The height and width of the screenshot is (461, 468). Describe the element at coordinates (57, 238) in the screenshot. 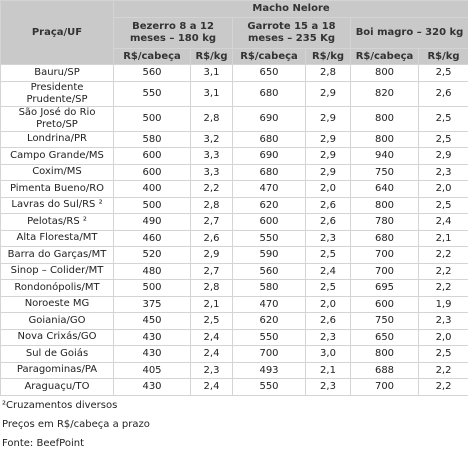

I see `place-cell: Alta Floresta/MT` at that location.